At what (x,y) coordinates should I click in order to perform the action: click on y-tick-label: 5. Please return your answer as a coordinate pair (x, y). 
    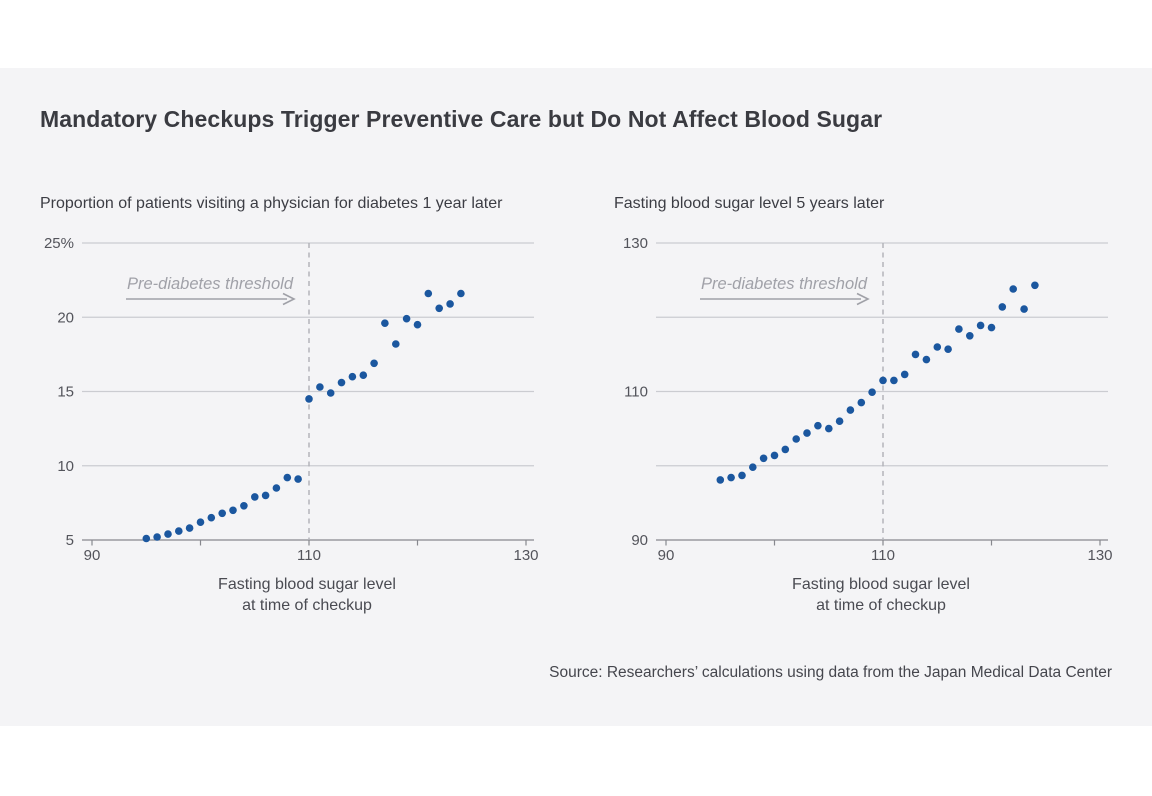
    Looking at the image, I should click on (70, 540).